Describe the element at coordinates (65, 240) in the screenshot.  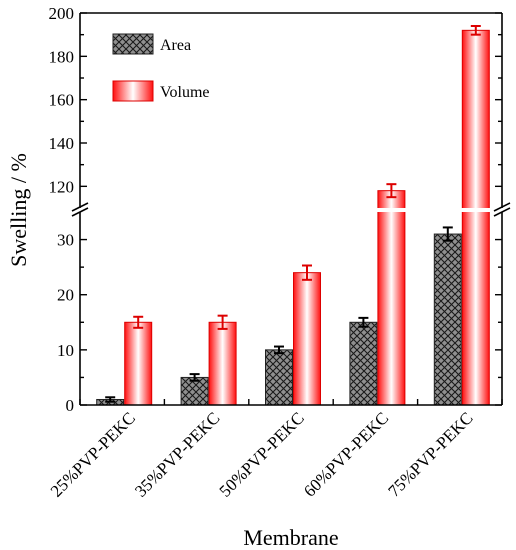
I see `y-tick-label: 30` at that location.